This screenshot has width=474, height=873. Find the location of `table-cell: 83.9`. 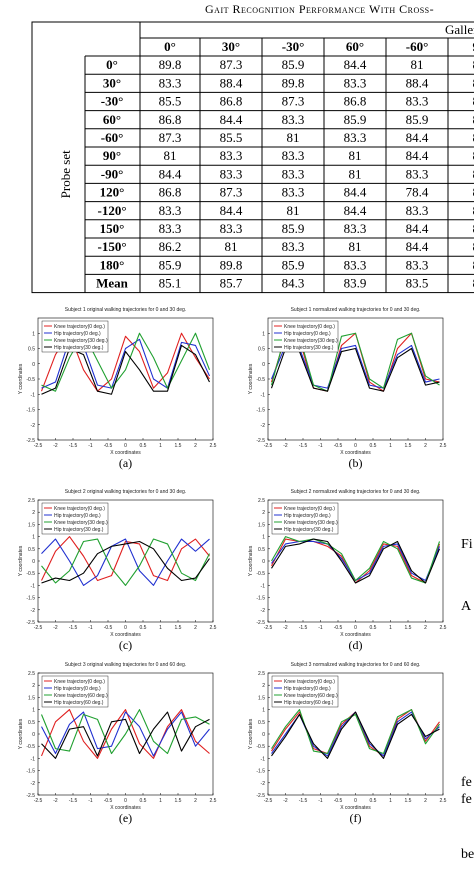

table-cell: 83.9 is located at coordinates (355, 283).